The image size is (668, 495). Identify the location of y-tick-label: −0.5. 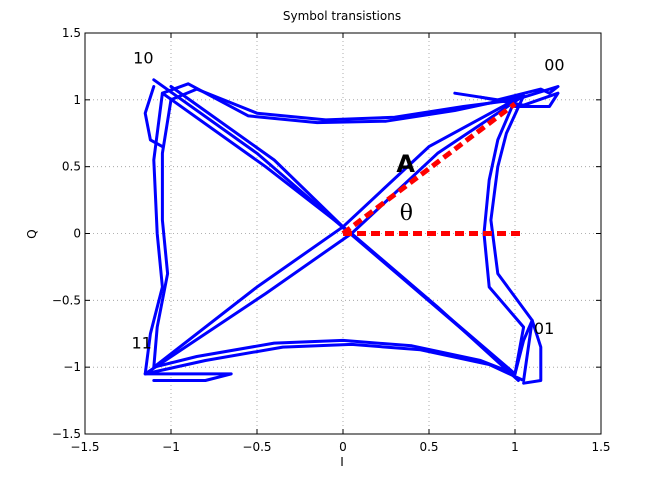
(66, 300).